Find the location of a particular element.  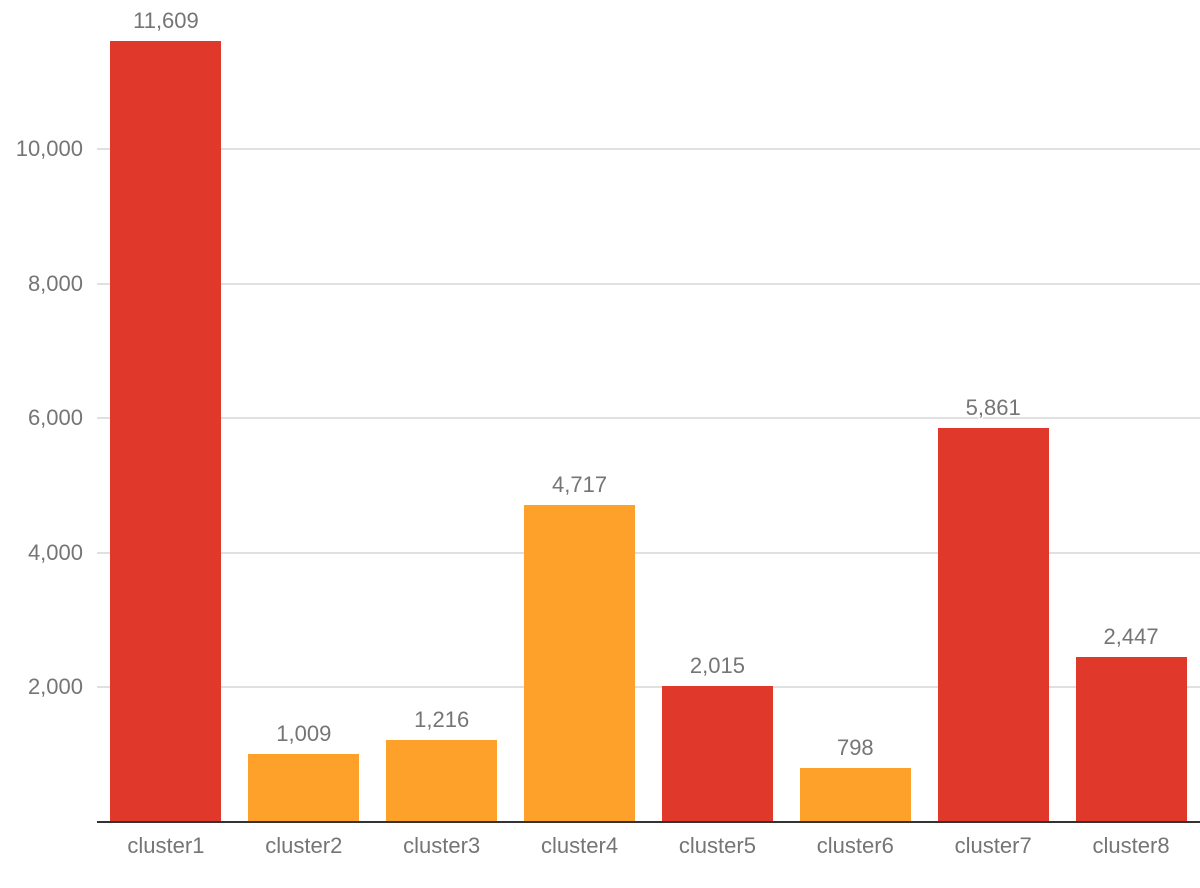

gridline-2000 is located at coordinates (648, 687).